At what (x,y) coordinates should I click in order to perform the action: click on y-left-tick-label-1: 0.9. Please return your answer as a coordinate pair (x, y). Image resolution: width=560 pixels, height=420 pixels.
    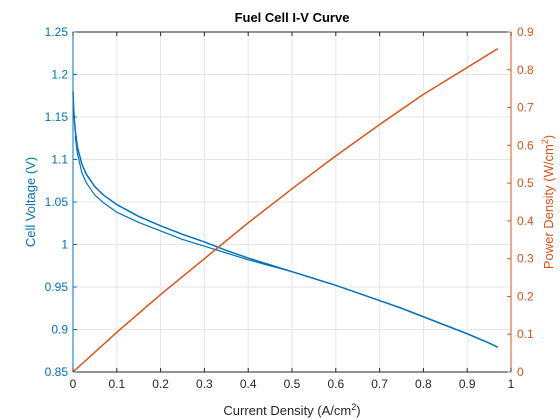
    Looking at the image, I should click on (59, 330).